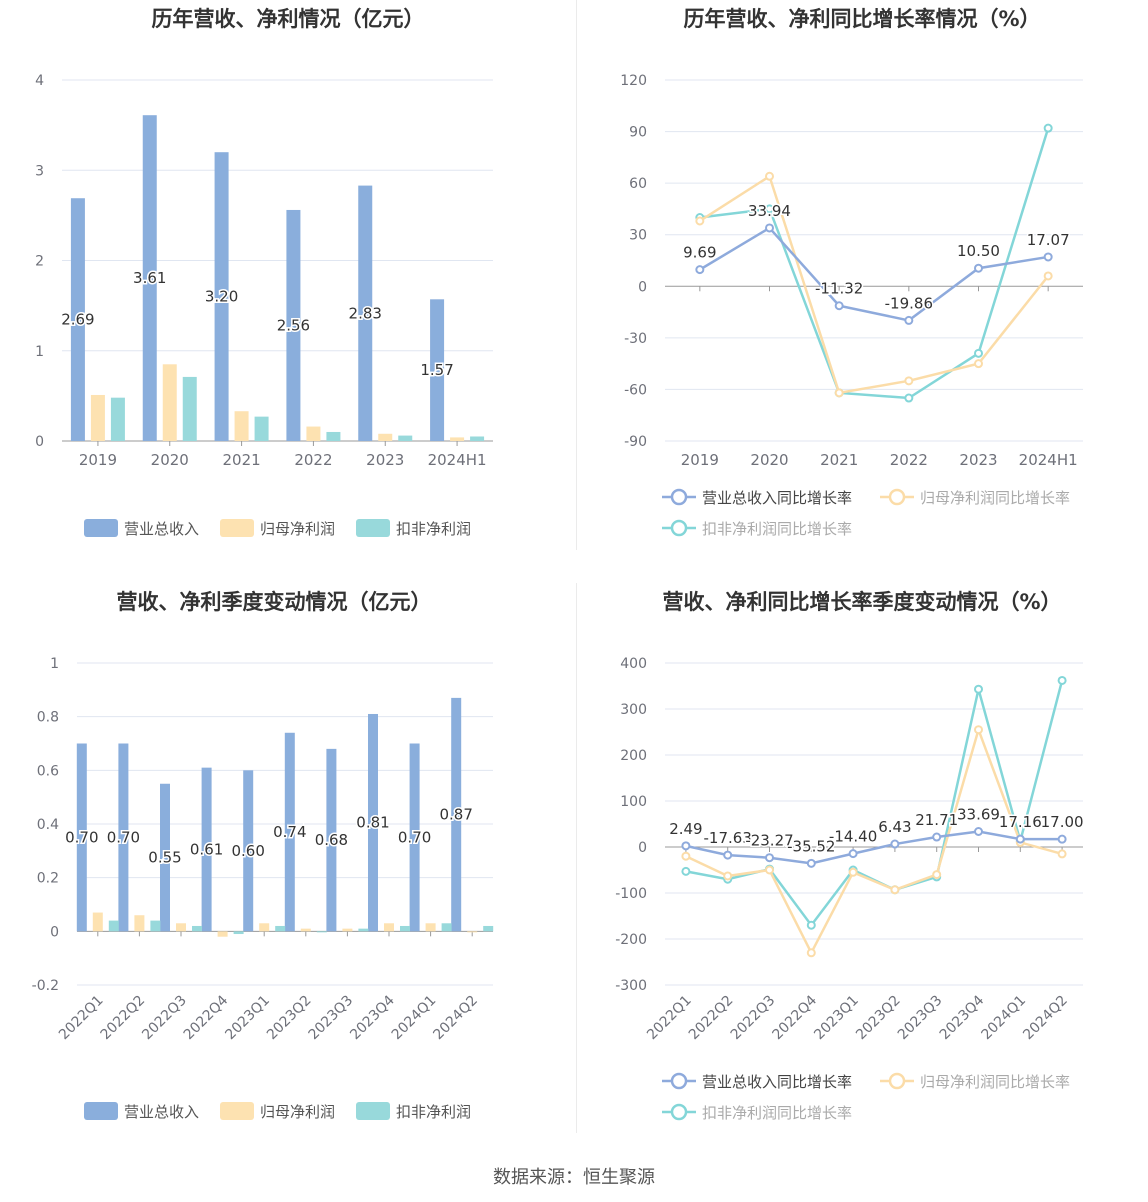 The image size is (1148, 1202). What do you see at coordinates (39, 81) in the screenshot?
I see `y-tick-label: 4` at bounding box center [39, 81].